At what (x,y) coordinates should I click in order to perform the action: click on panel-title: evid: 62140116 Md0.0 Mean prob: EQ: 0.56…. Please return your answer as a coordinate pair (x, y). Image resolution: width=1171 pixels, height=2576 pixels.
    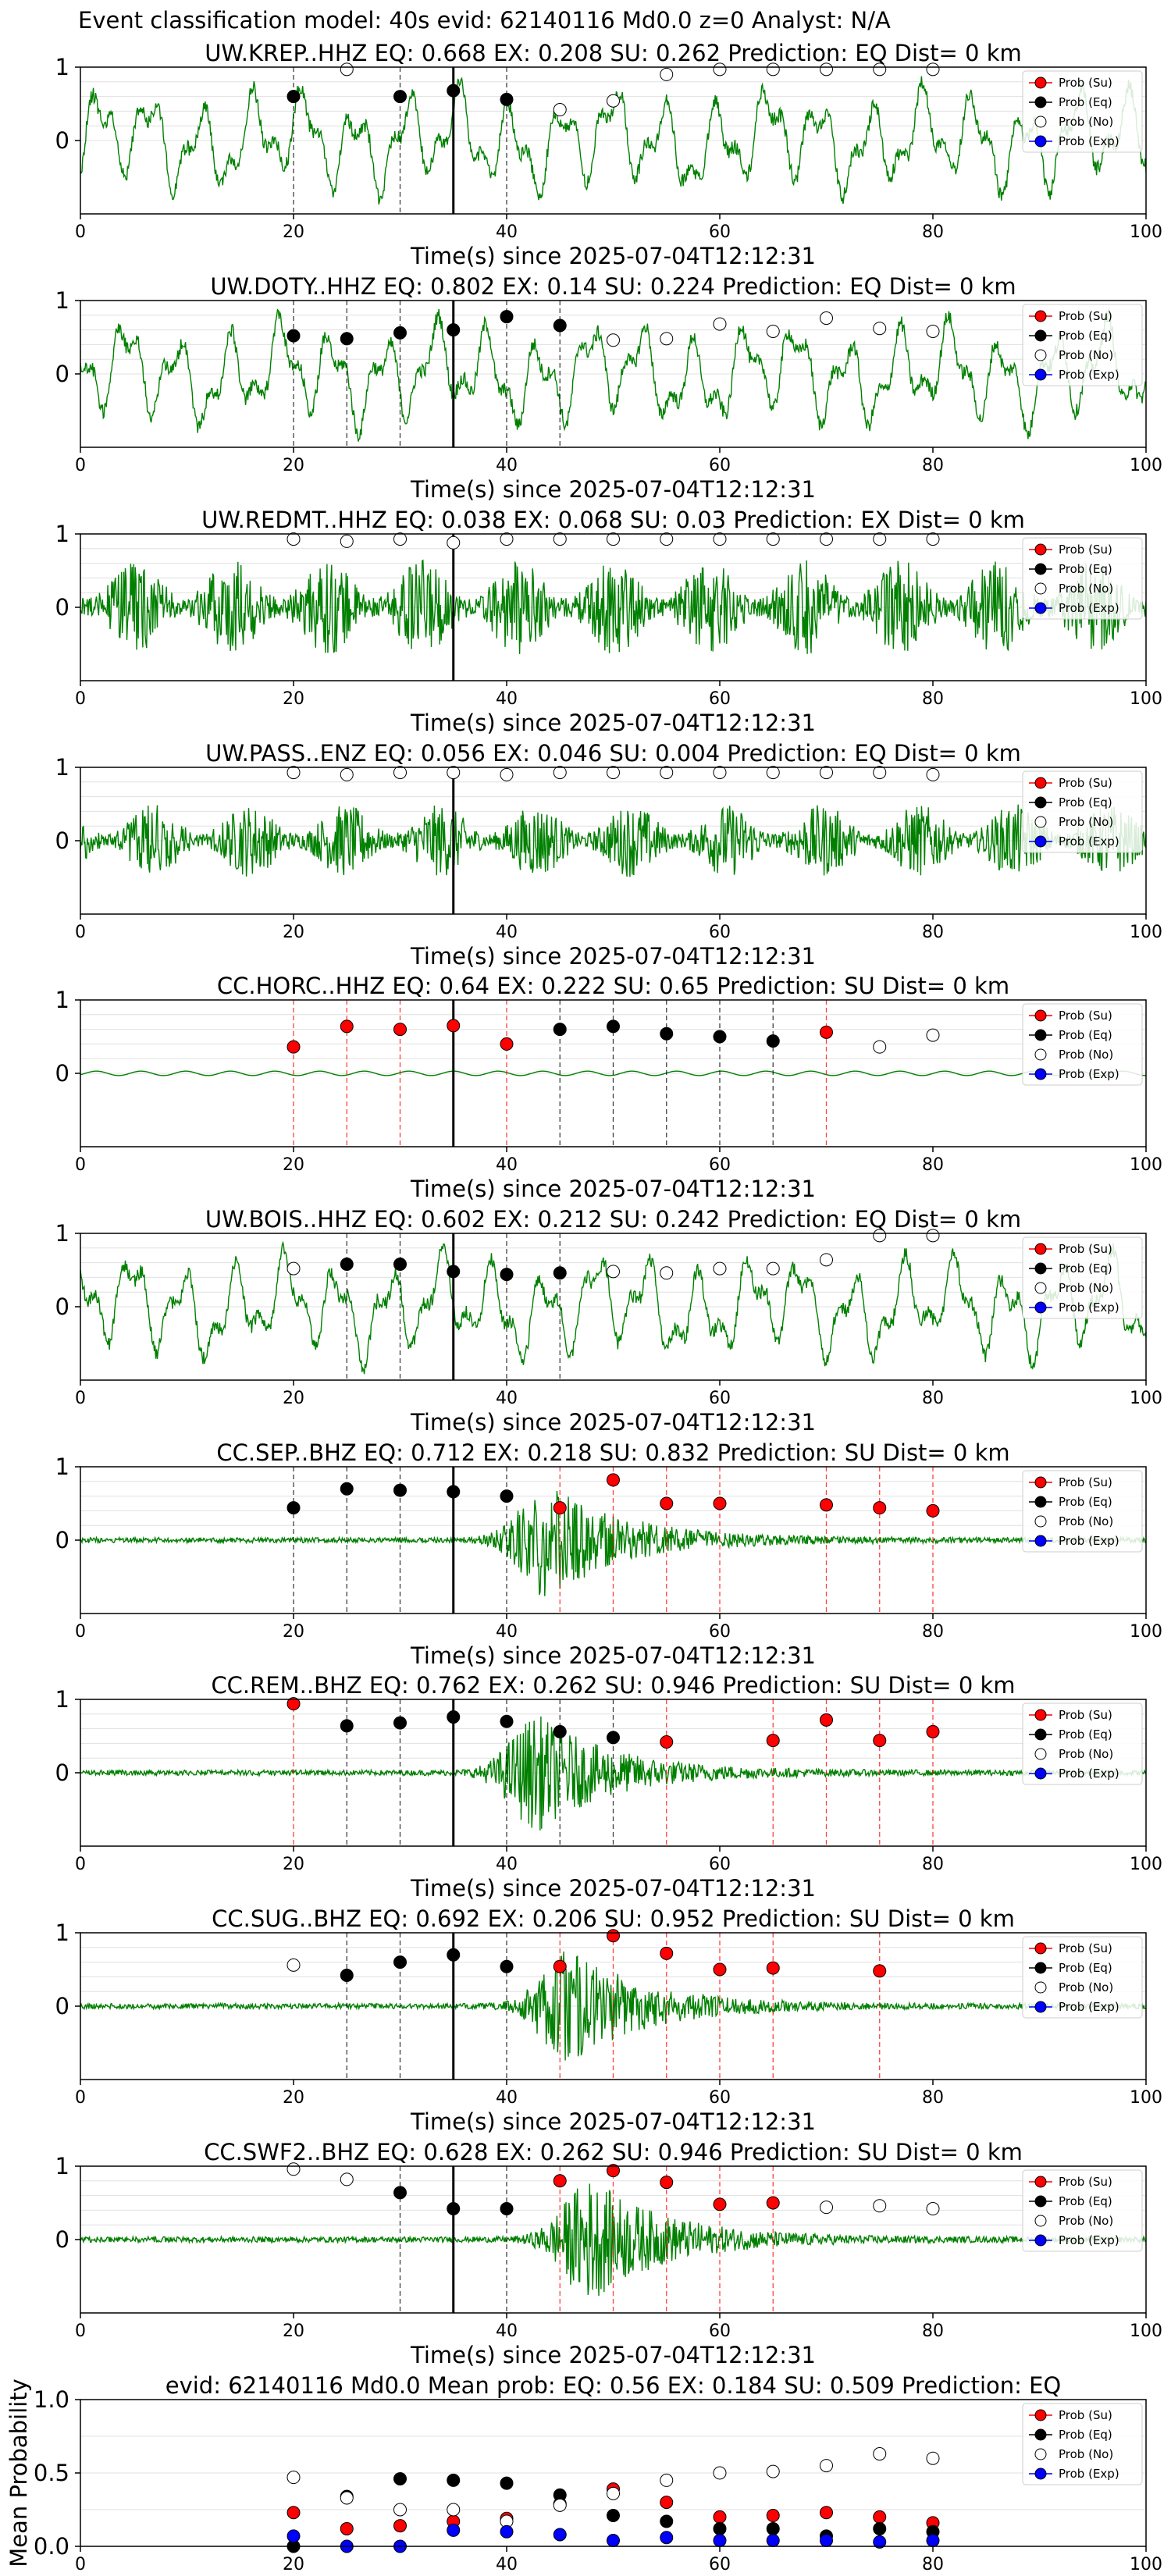
    Looking at the image, I should click on (614, 2385).